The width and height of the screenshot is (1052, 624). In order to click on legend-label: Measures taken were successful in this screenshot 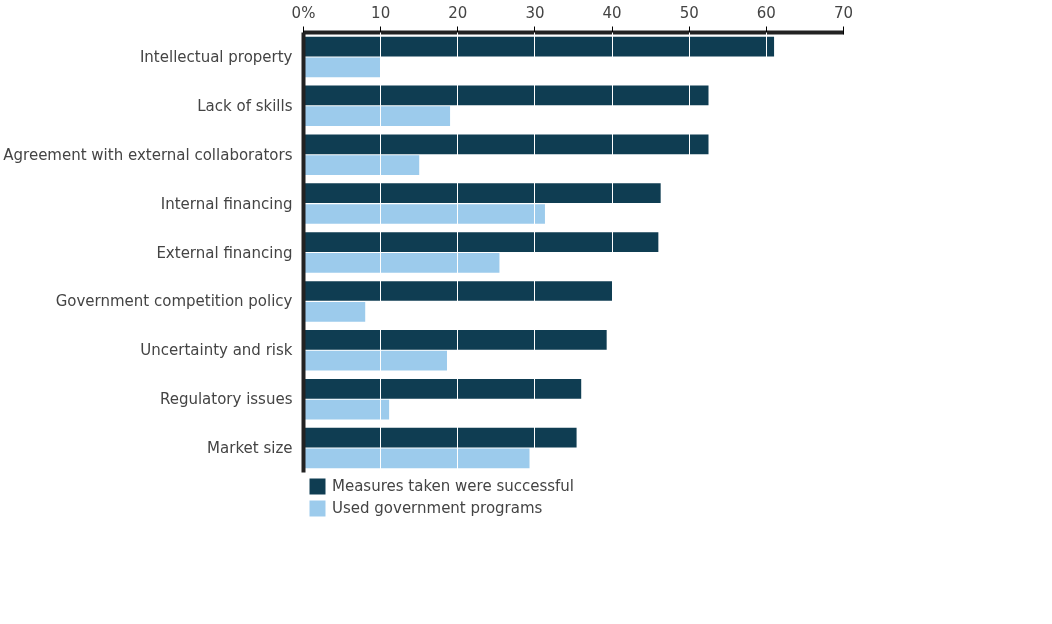, I will do `click(453, 486)`.